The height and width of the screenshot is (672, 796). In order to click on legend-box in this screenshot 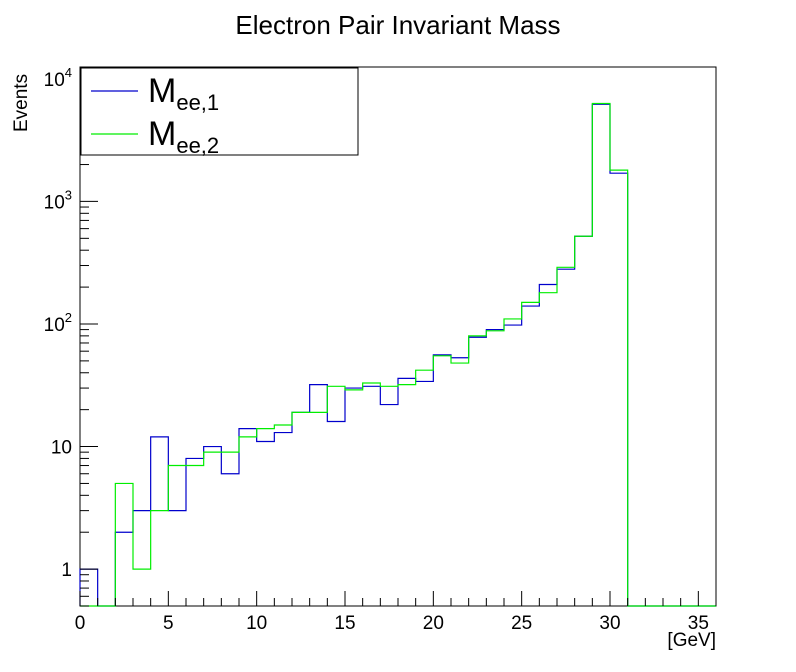, I will do `click(219, 111)`.